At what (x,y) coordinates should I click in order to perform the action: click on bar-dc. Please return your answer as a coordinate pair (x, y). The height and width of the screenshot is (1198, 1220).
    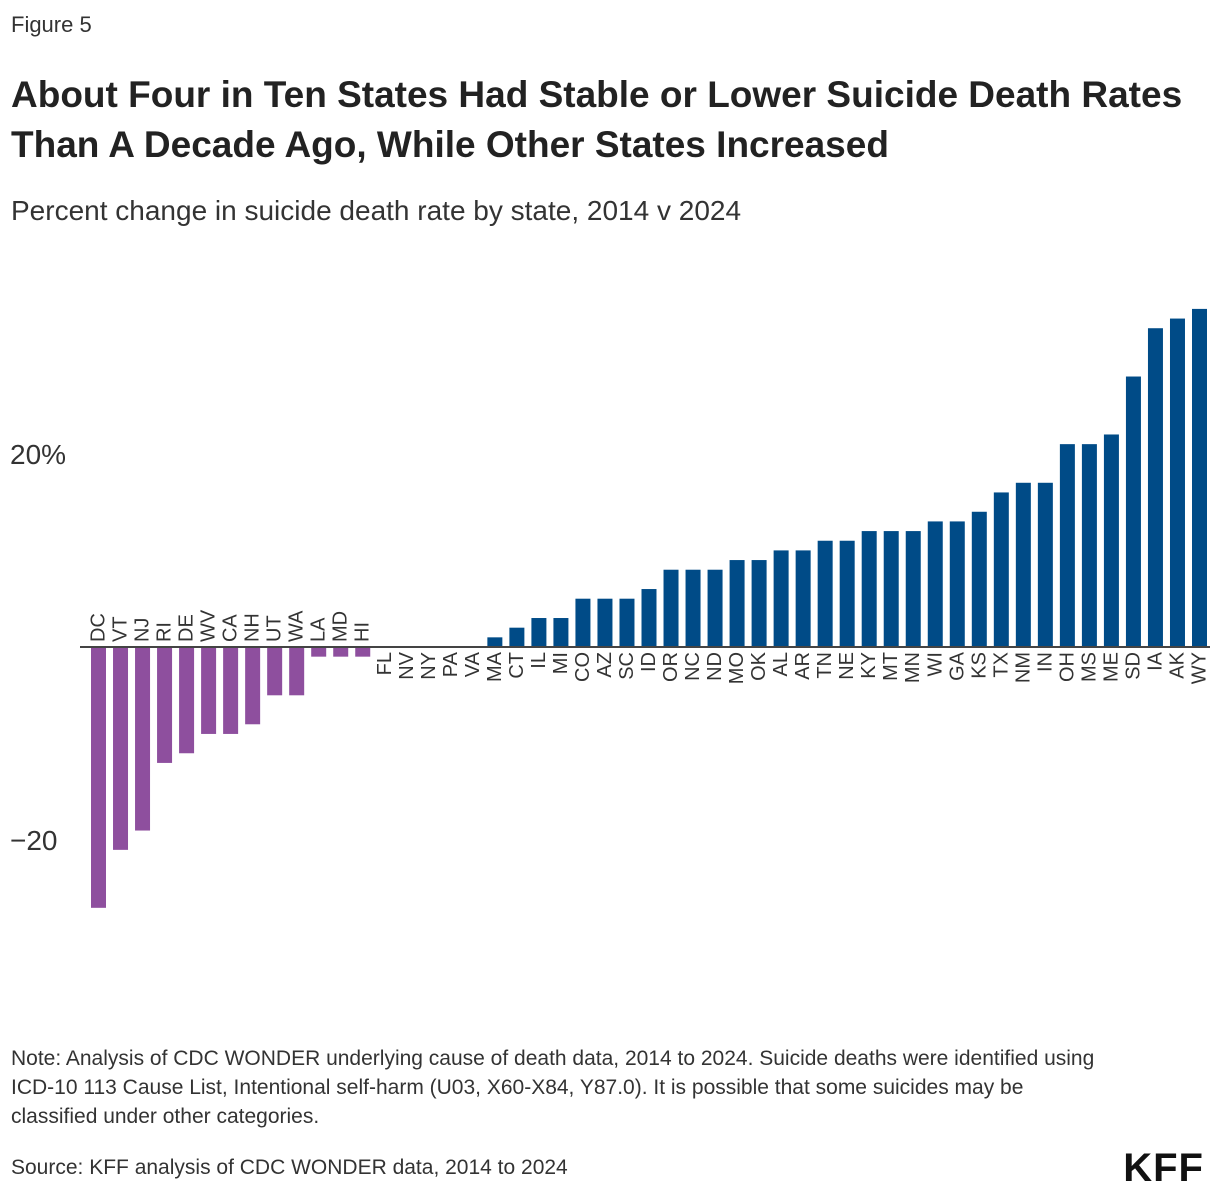
    Looking at the image, I should click on (98, 777).